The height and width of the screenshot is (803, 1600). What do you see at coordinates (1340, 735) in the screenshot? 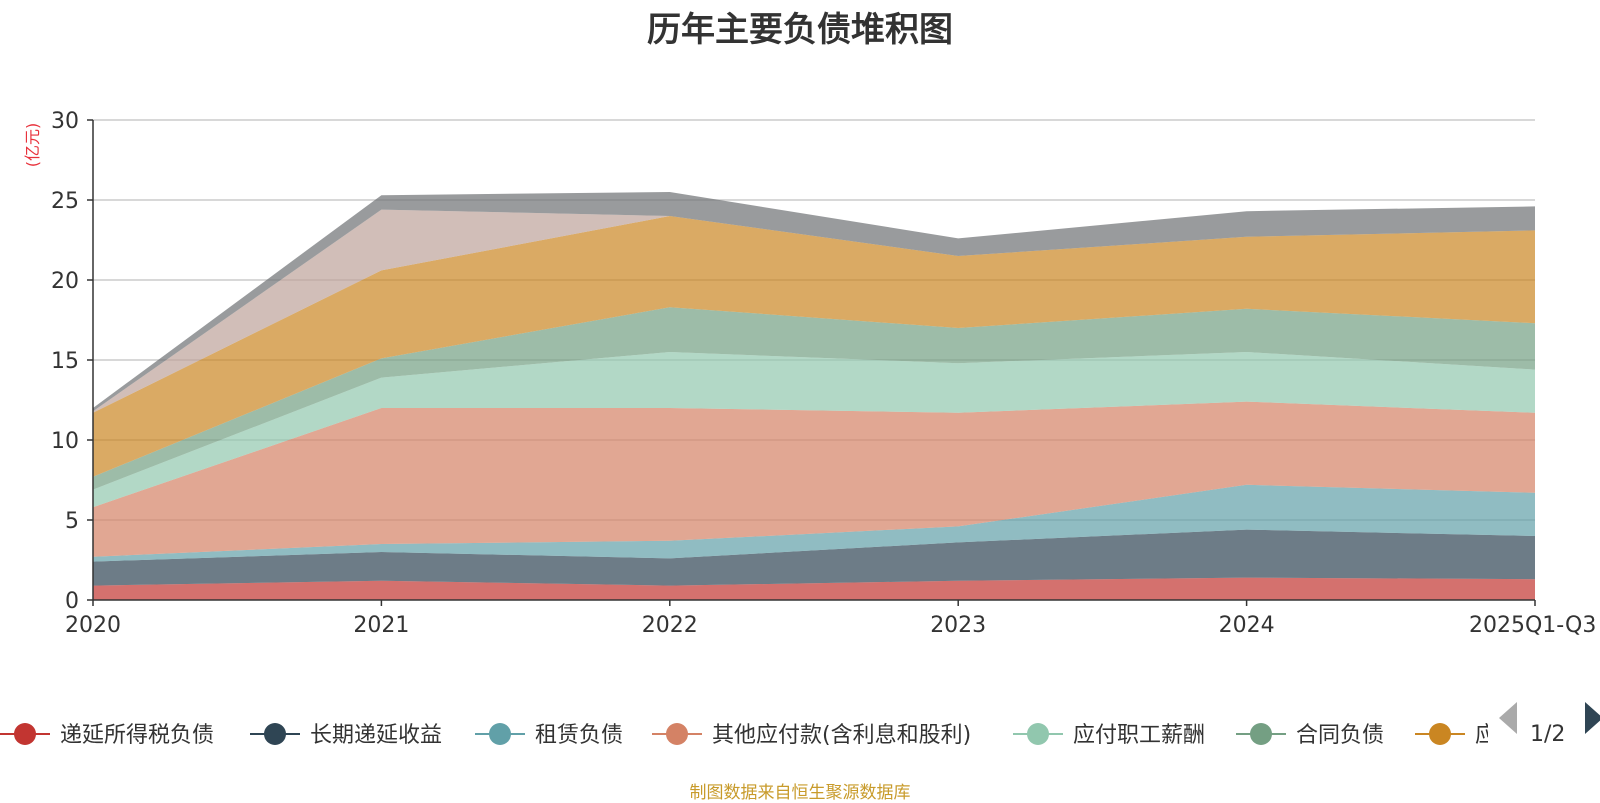
I see `legend-label: 合同负债` at bounding box center [1340, 735].